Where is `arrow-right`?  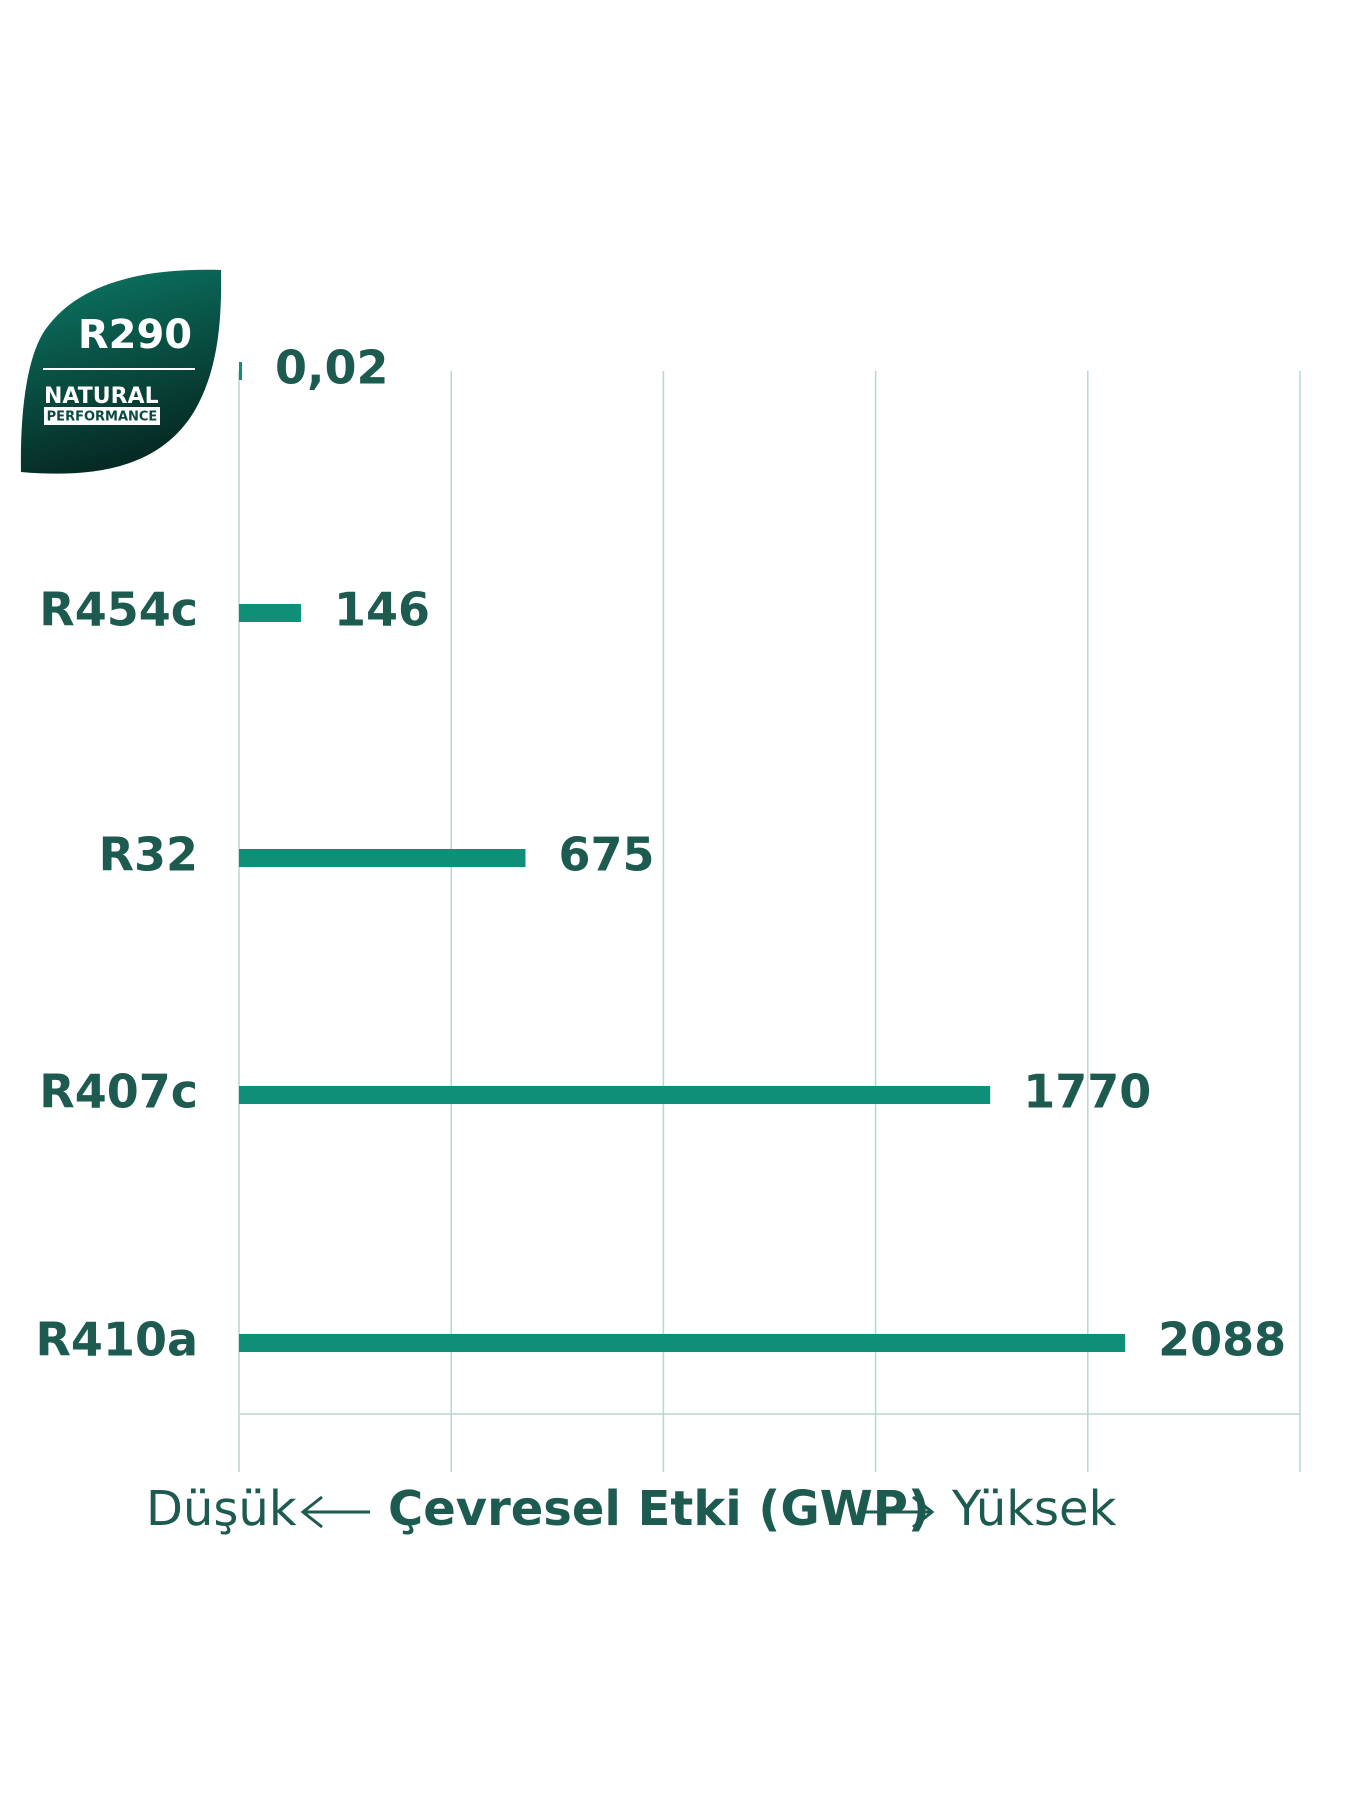 arrow-right is located at coordinates (900, 1512).